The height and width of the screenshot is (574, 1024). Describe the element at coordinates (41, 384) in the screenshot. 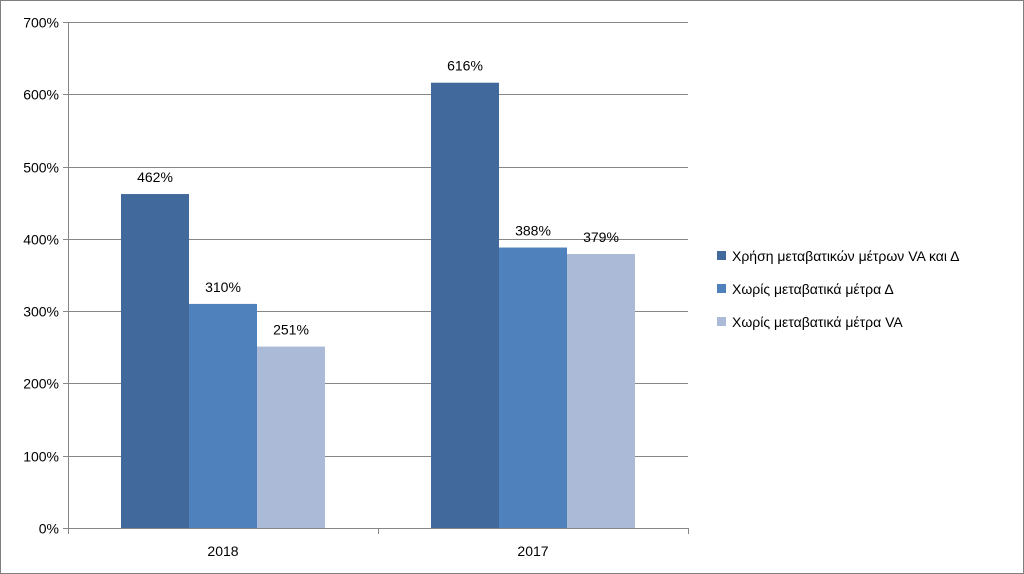

I see `y-tick-label: 200%` at that location.